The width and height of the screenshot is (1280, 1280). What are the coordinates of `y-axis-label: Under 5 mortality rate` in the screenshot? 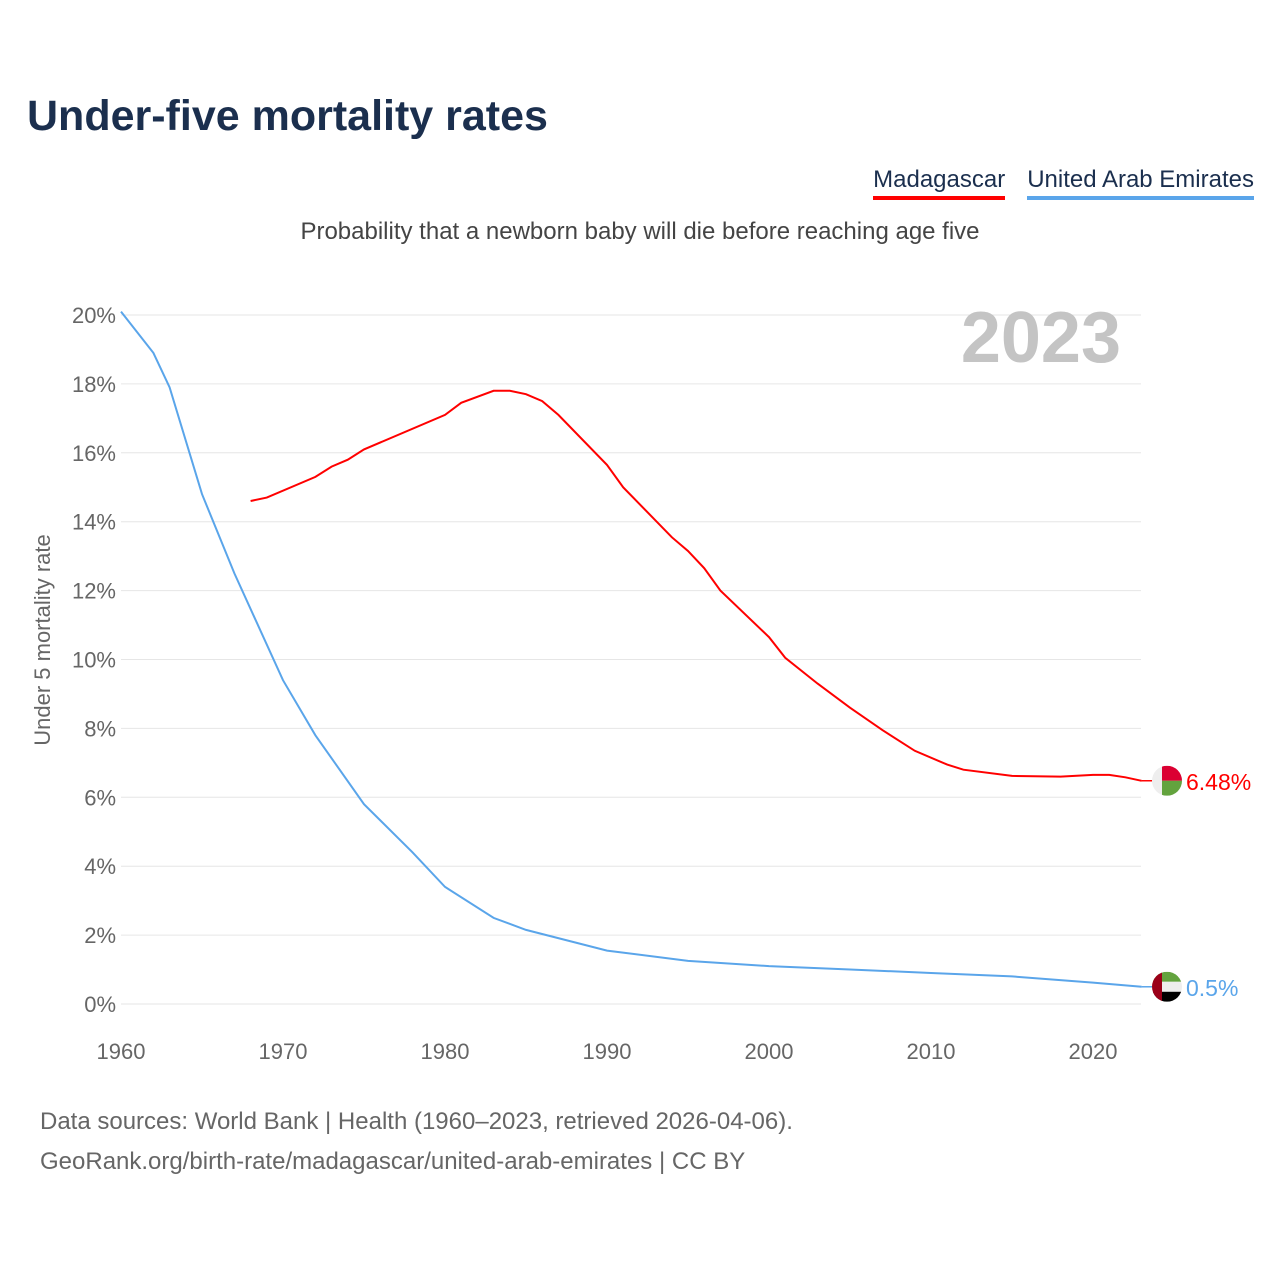 It's located at (42, 640).